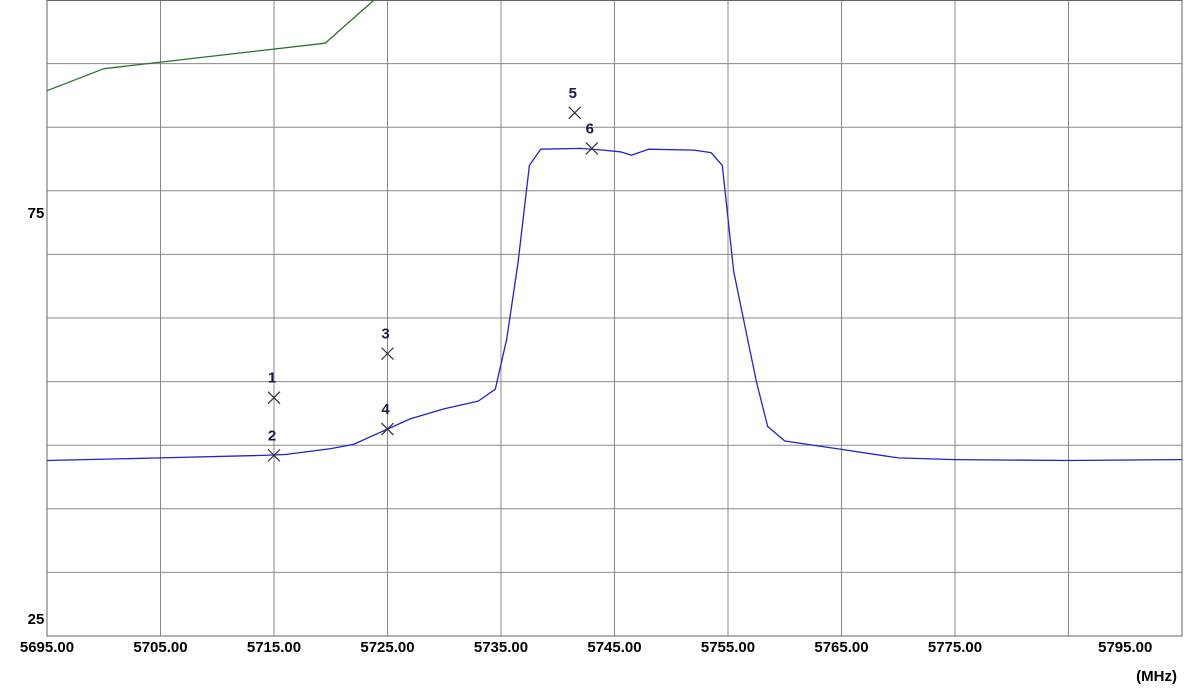  What do you see at coordinates (1125, 647) in the screenshot?
I see `x-tick-label: 5795.00` at bounding box center [1125, 647].